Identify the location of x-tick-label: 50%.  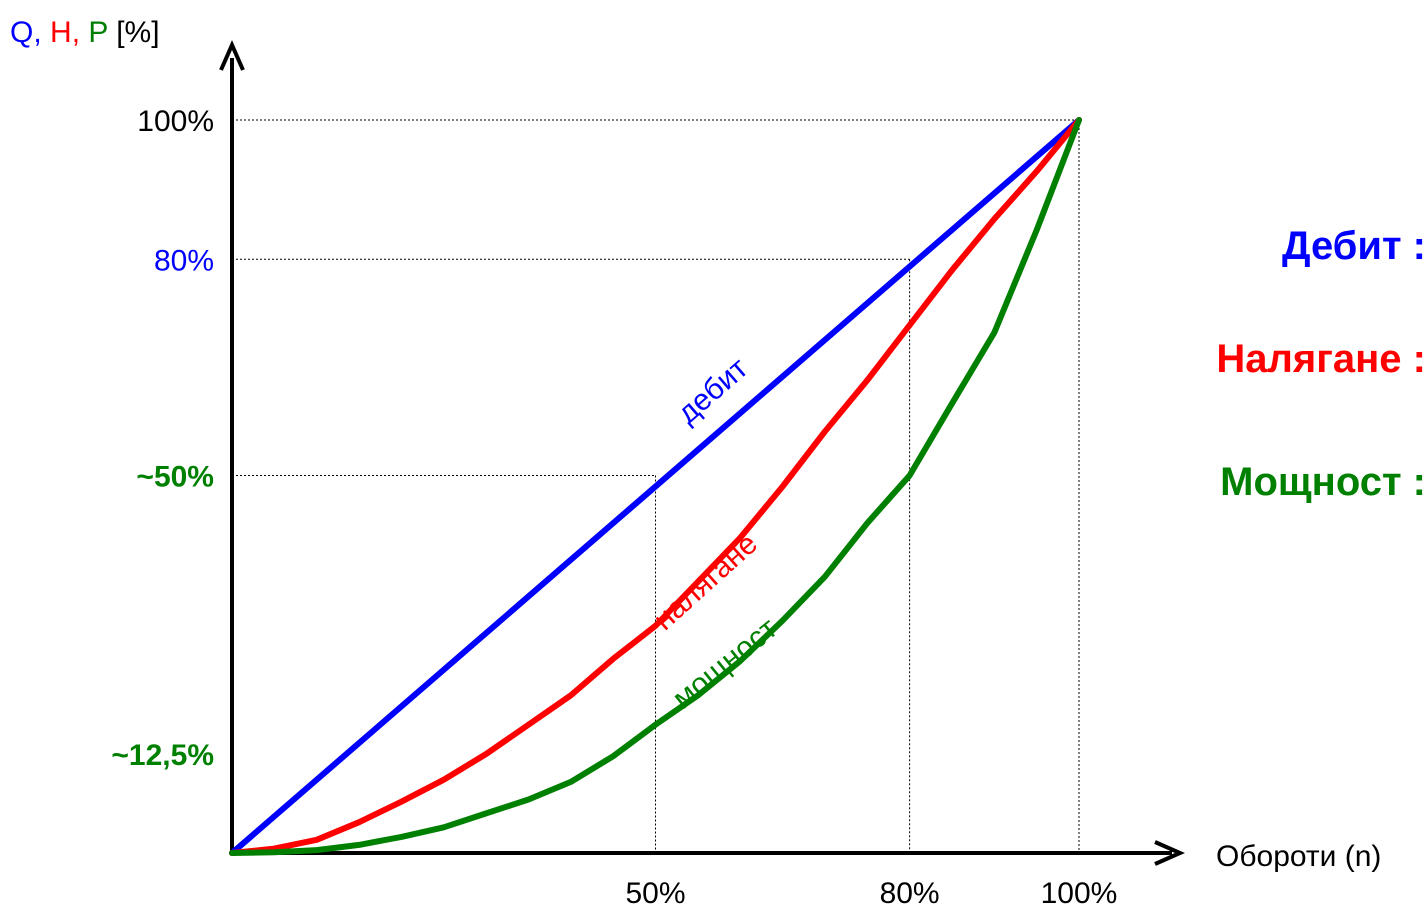
(655, 893).